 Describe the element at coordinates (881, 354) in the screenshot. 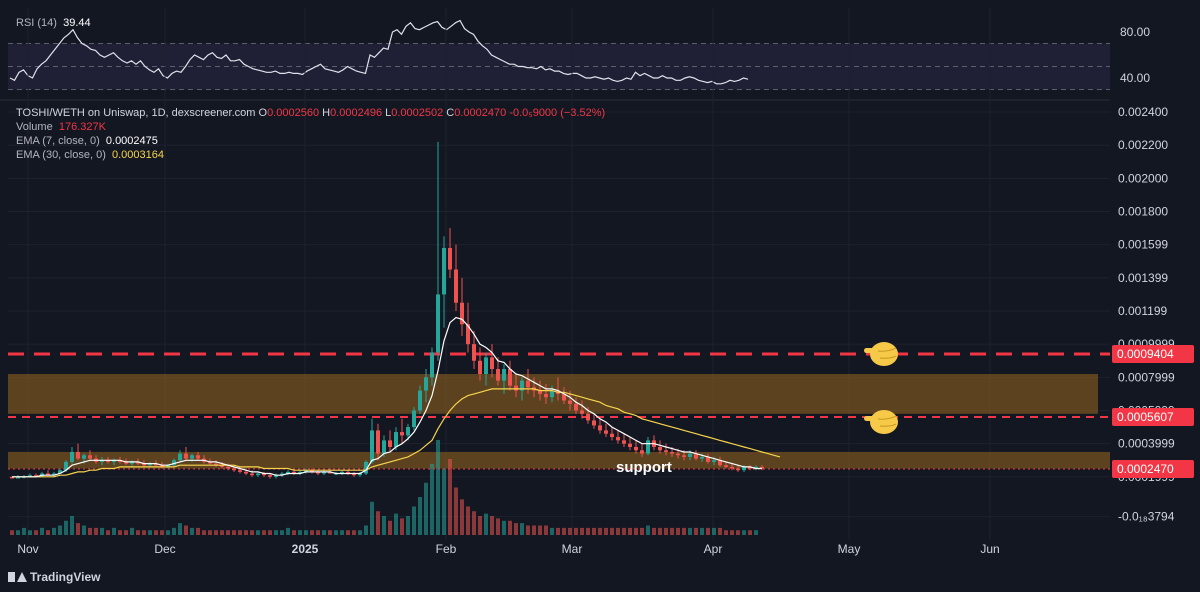

I see `pointing-hand-icon` at that location.